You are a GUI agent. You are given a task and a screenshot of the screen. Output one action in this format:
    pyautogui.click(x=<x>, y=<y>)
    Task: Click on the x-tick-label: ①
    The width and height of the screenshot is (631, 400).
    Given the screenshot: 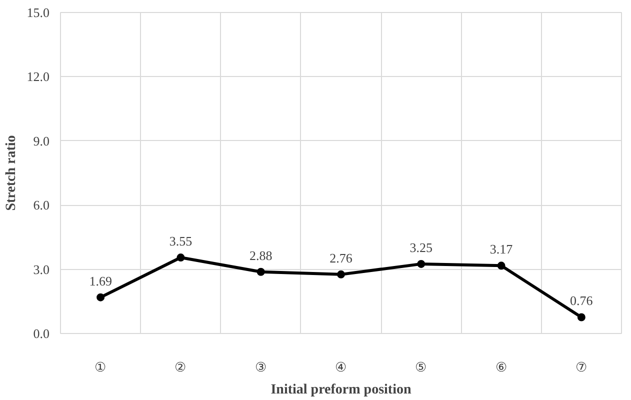 What is the action you would take?
    pyautogui.click(x=100, y=367)
    